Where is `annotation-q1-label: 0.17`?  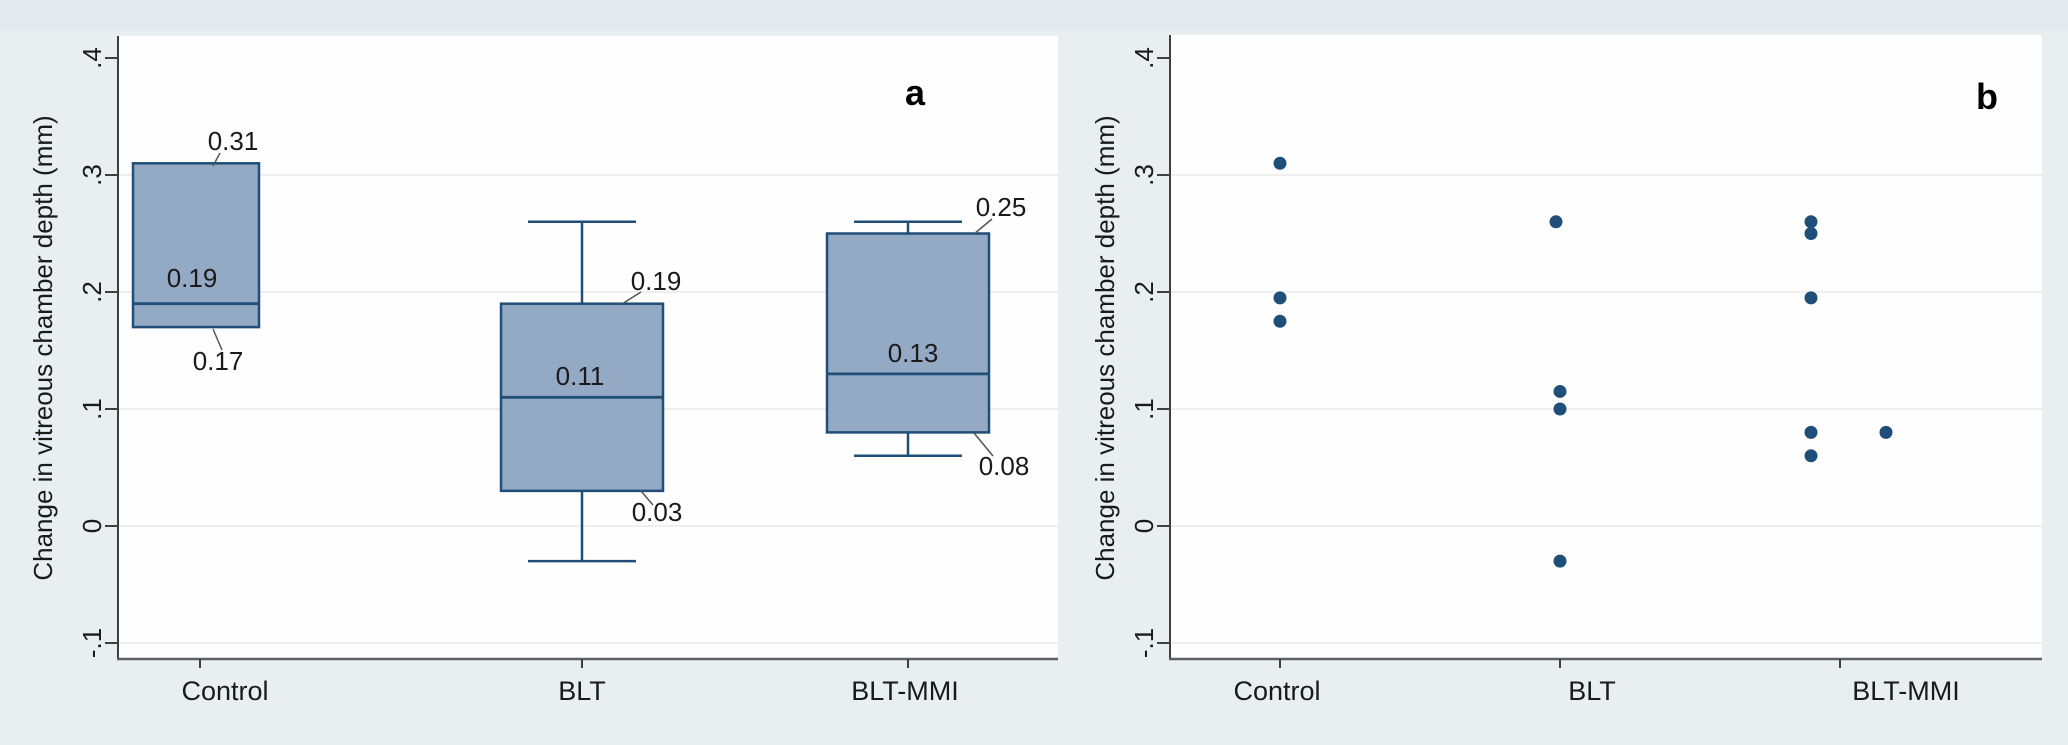 annotation-q1-label: 0.17 is located at coordinates (218, 361).